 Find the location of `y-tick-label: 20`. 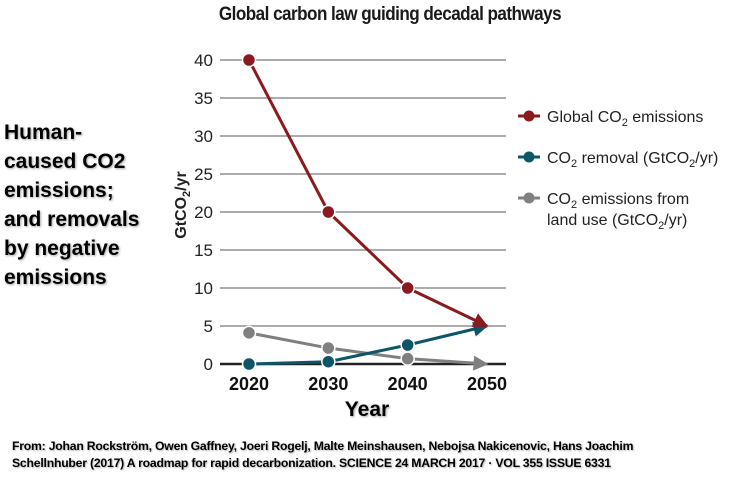

y-tick-label: 20 is located at coordinates (203, 212).